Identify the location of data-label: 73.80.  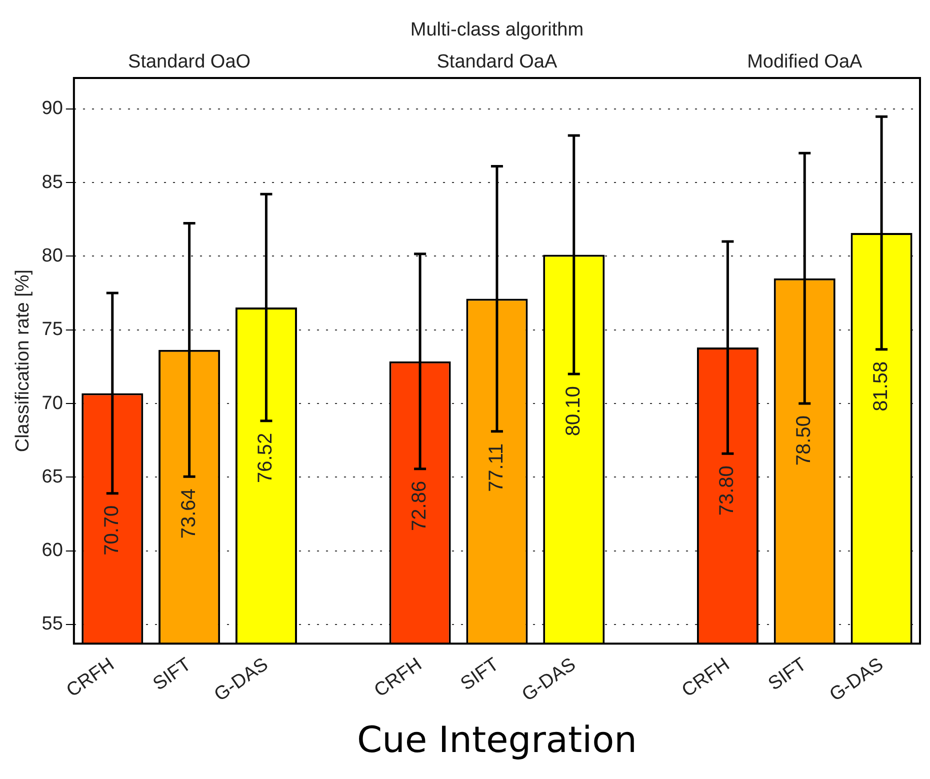
(727, 491).